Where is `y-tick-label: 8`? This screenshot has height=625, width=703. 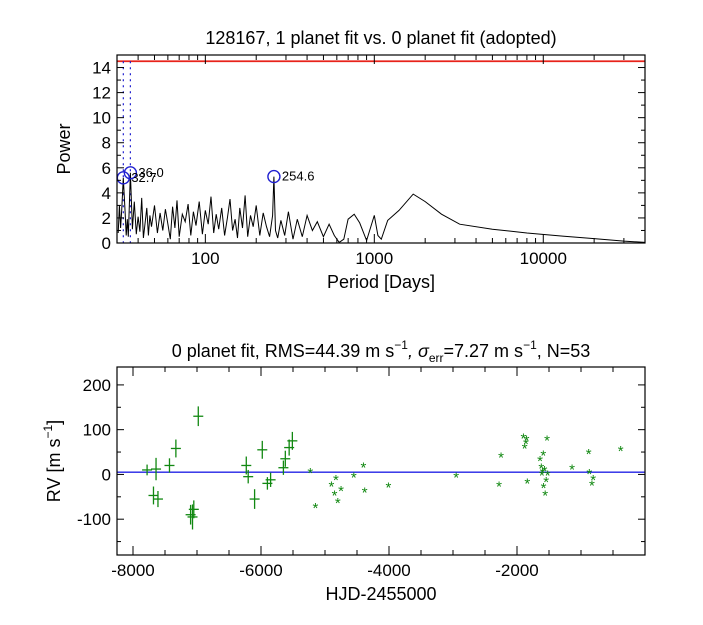
y-tick-label: 8 is located at coordinates (106, 143).